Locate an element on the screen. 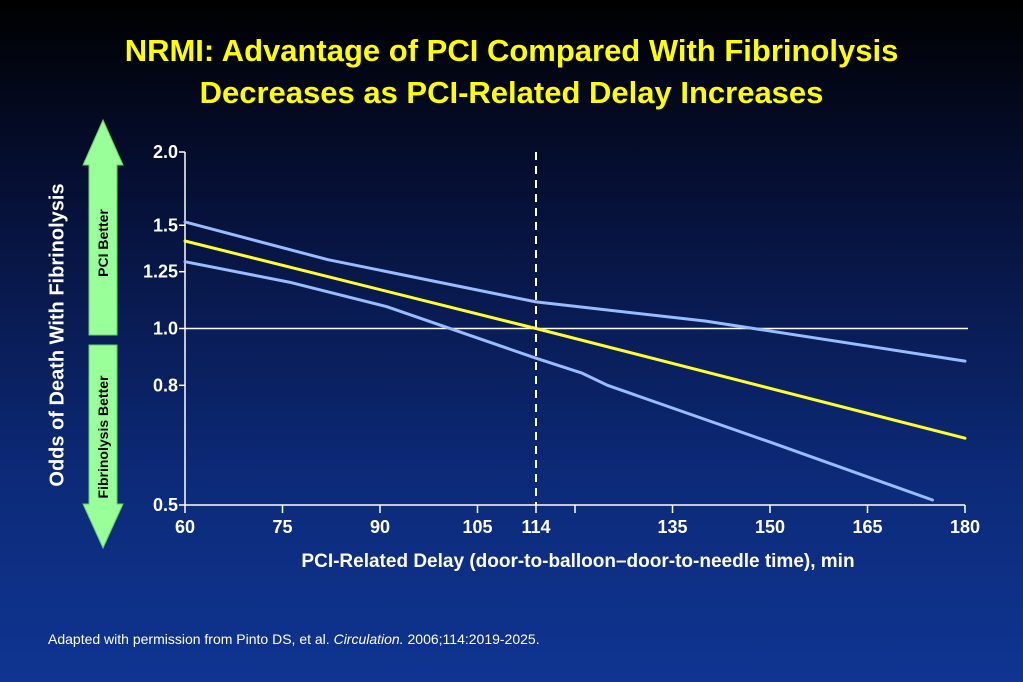 Image resolution: width=1023 pixels, height=682 pixels. x-tick-label: 165 is located at coordinates (867, 527).